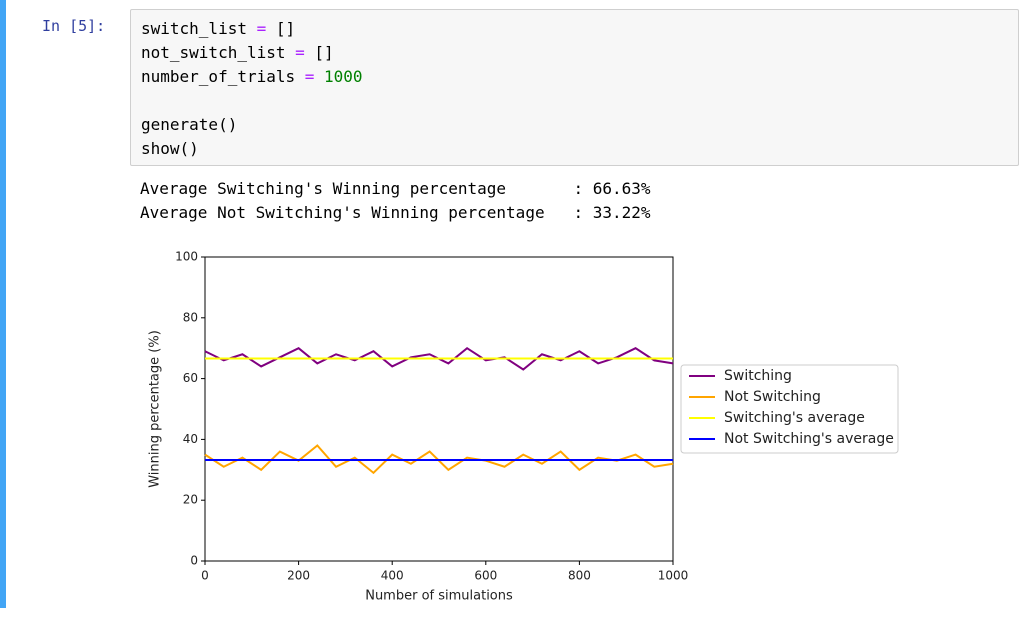 Image resolution: width=1029 pixels, height=628 pixels. What do you see at coordinates (298, 576) in the screenshot?
I see `x-tick-label: 200` at bounding box center [298, 576].